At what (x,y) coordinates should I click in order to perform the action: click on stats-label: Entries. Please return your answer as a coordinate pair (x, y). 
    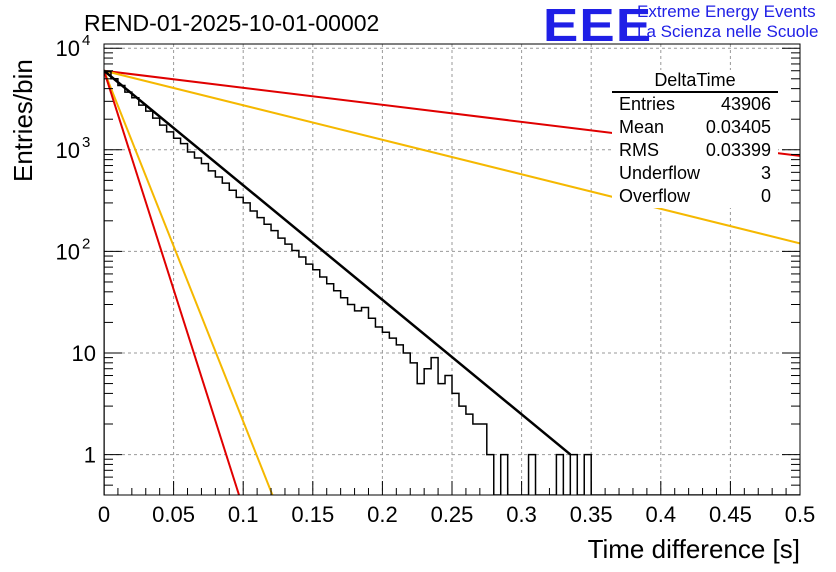
    Looking at the image, I should click on (647, 104).